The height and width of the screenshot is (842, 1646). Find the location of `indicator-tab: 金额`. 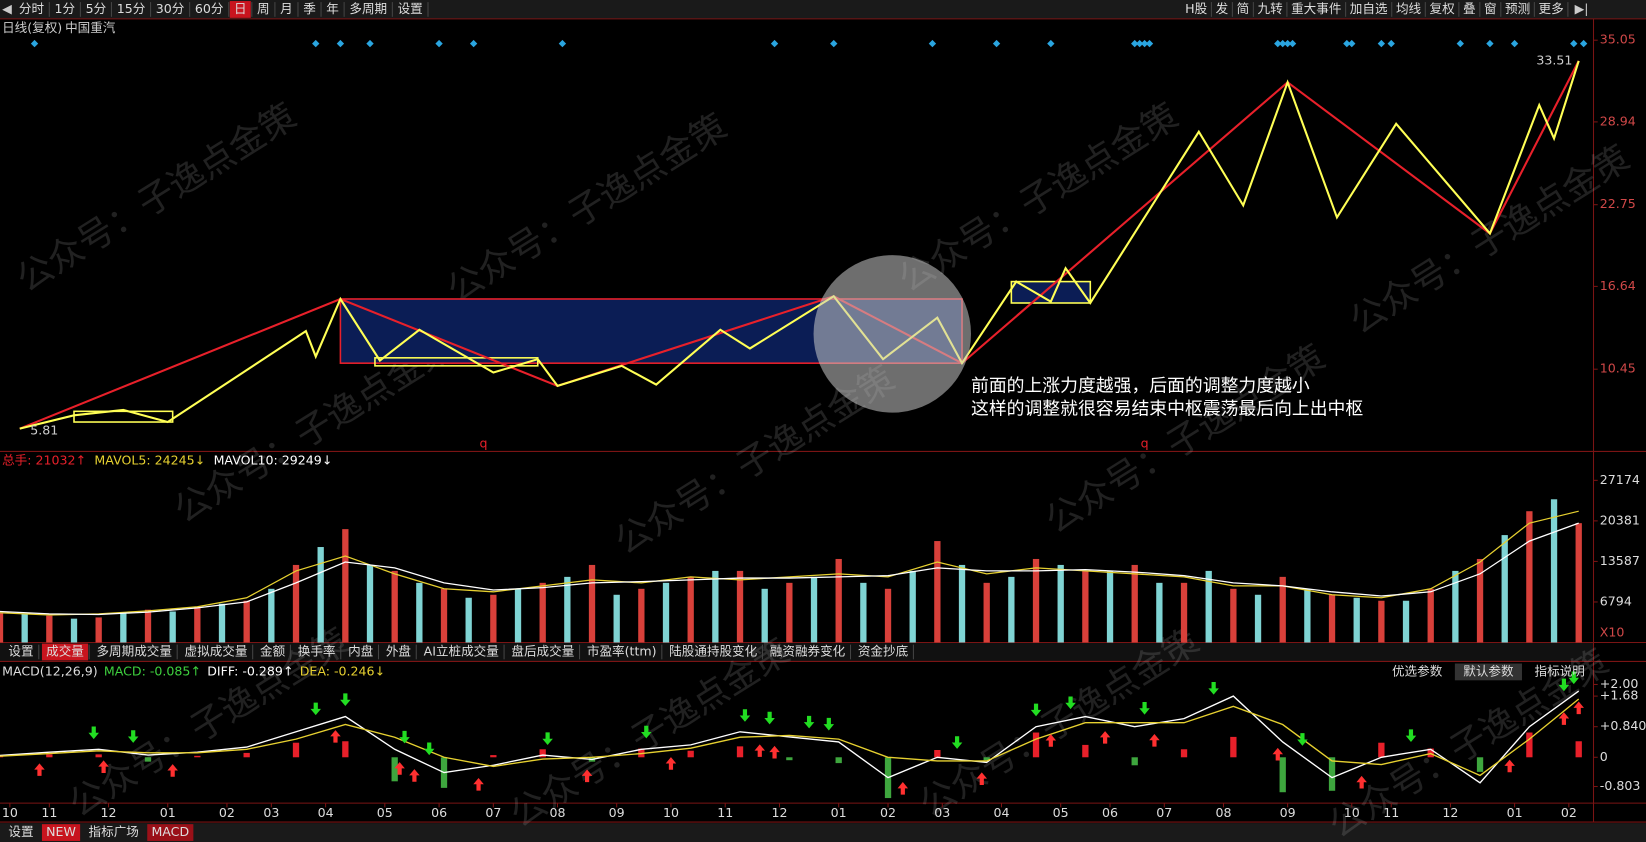

indicator-tab: 金额 is located at coordinates (273, 650).